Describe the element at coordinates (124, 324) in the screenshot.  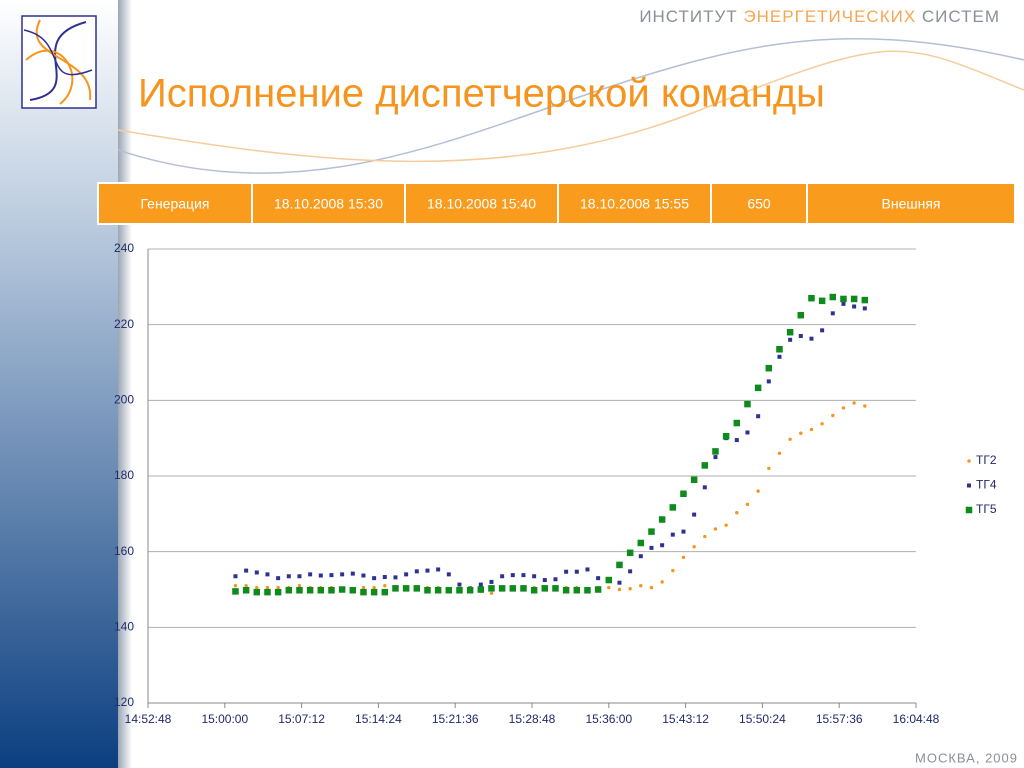
I see `y-tick-label: 220` at that location.